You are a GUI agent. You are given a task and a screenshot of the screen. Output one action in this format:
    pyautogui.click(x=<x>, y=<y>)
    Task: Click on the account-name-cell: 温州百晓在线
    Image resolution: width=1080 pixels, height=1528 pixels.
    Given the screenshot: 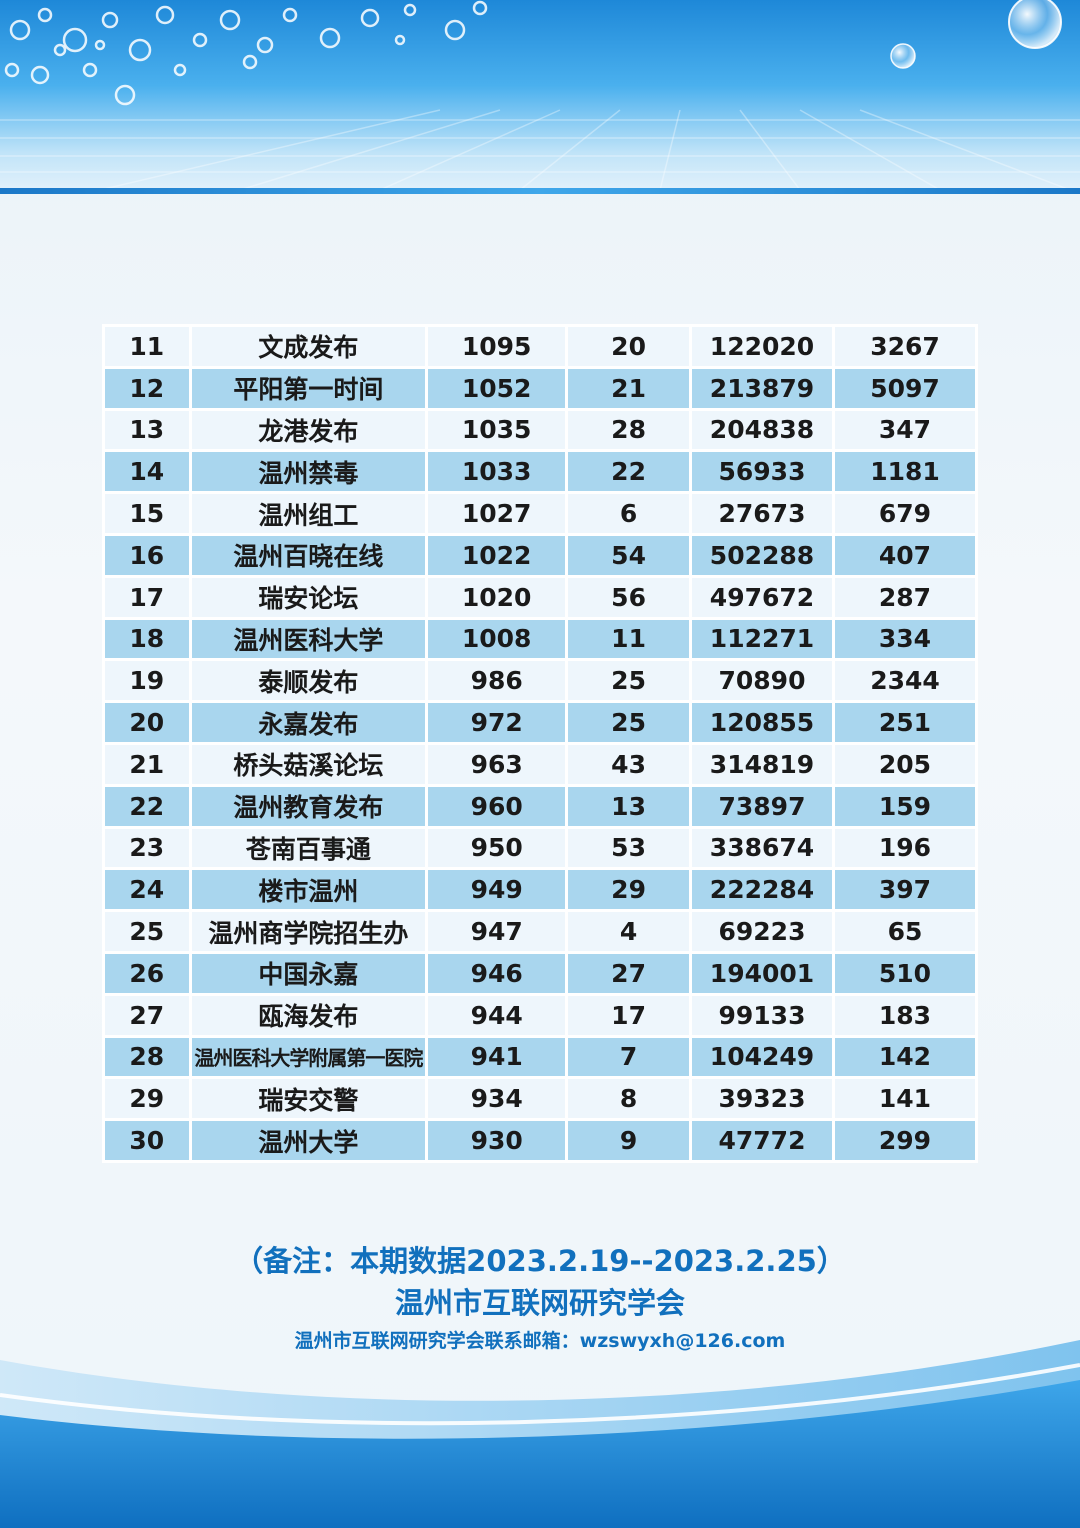 What is the action you would take?
    pyautogui.click(x=308, y=555)
    